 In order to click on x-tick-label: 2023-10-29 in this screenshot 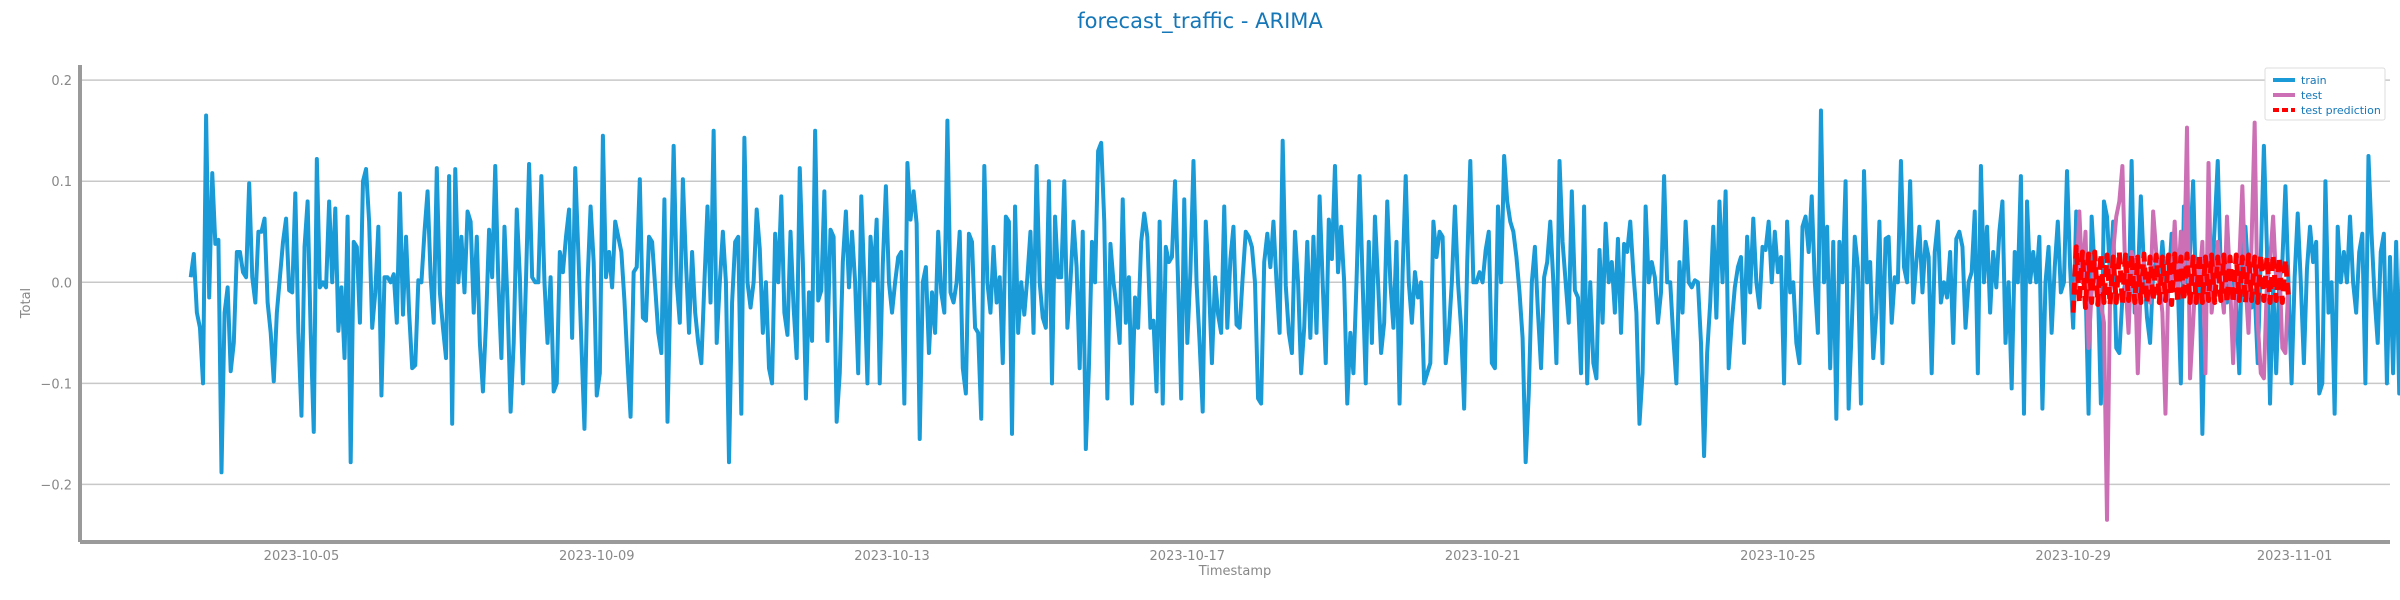, I will do `click(2073, 556)`.